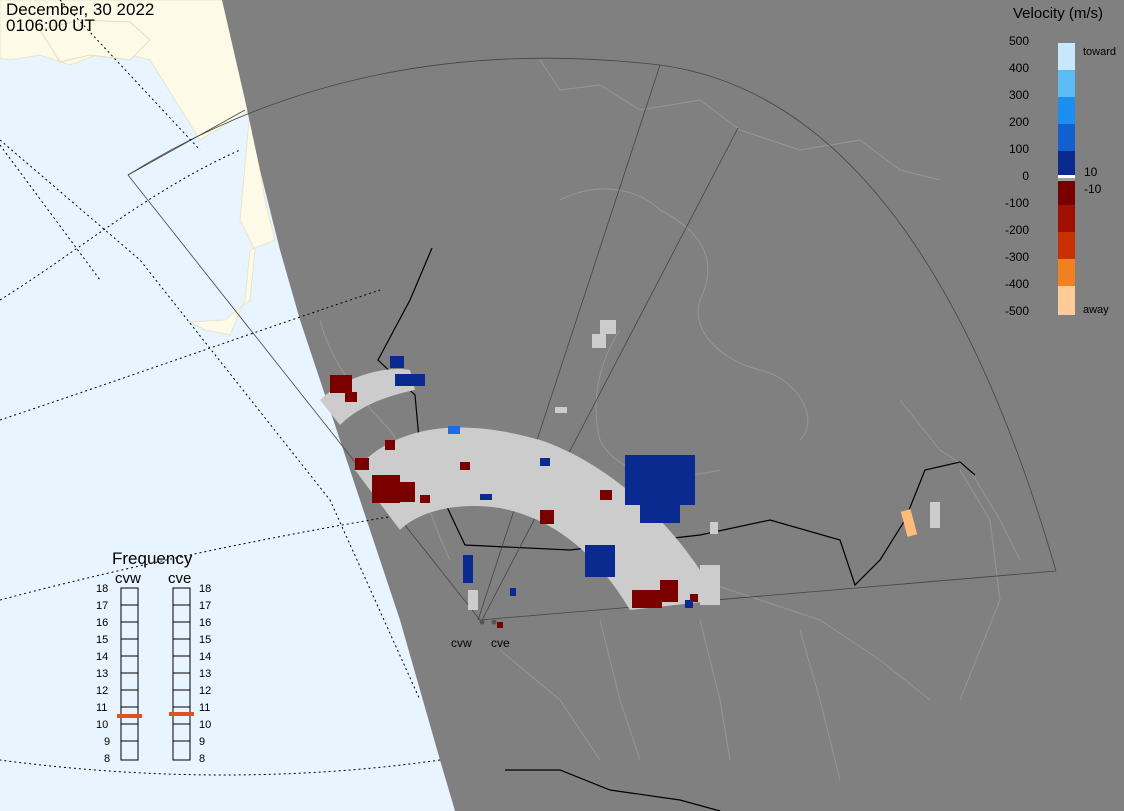 This screenshot has width=1124, height=811. I want to click on colorbar-tick-0: 0, so click(1025, 176).